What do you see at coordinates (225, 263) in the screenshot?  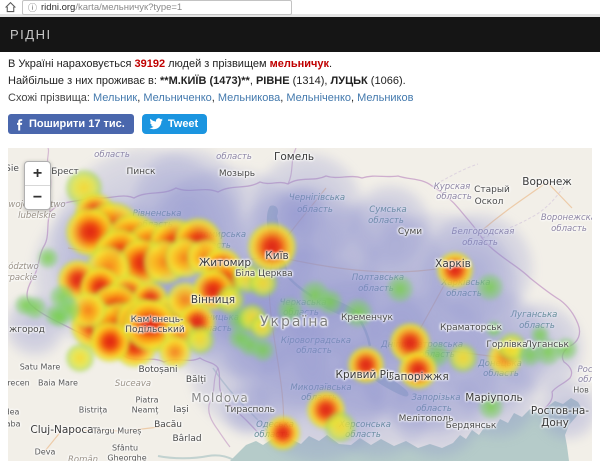 I see `map-label: Житомир` at bounding box center [225, 263].